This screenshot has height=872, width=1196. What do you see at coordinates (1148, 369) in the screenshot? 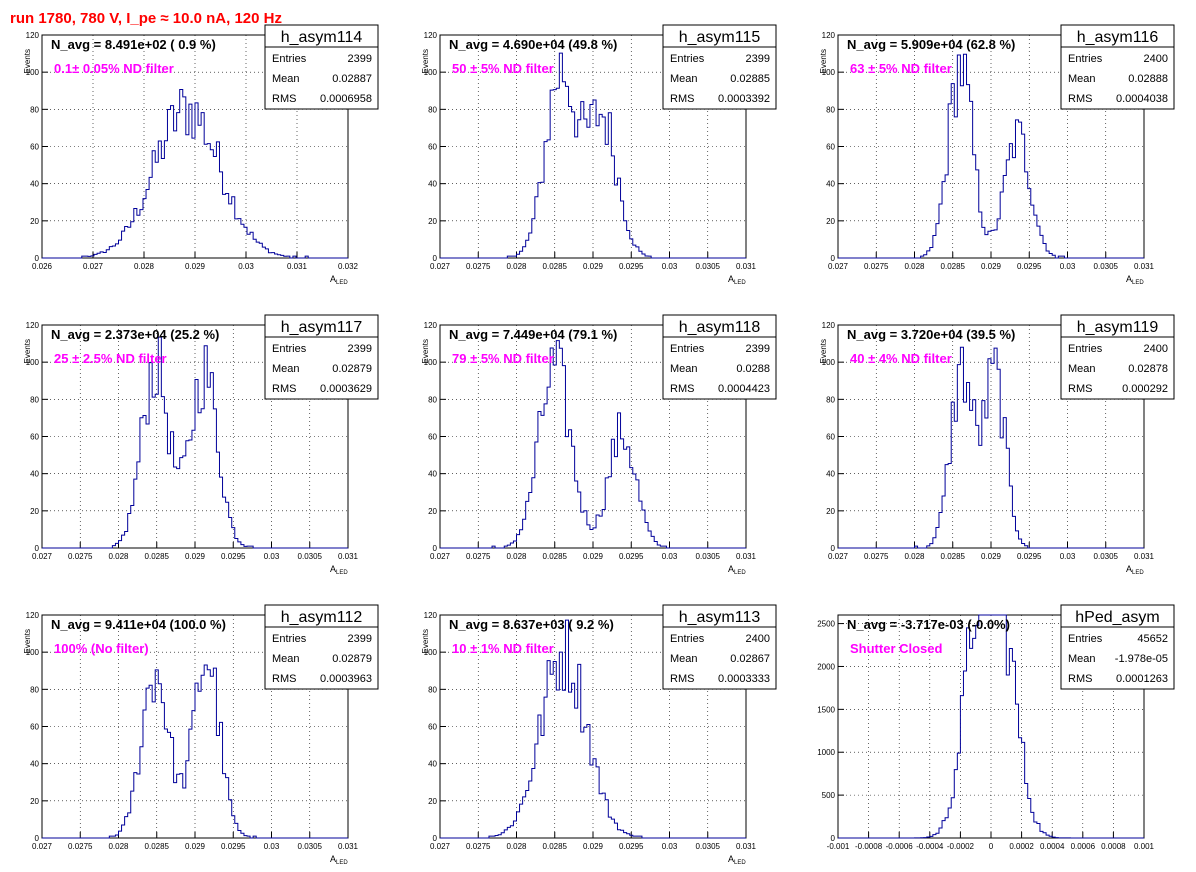
I see `stats-value: 0.02878` at bounding box center [1148, 369].